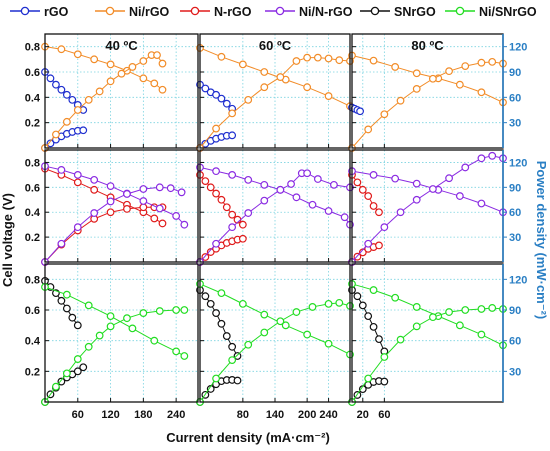 This screenshot has width=550, height=451. What do you see at coordinates (515, 238) in the screenshot?
I see `y2-tick-label: 30` at bounding box center [515, 238].